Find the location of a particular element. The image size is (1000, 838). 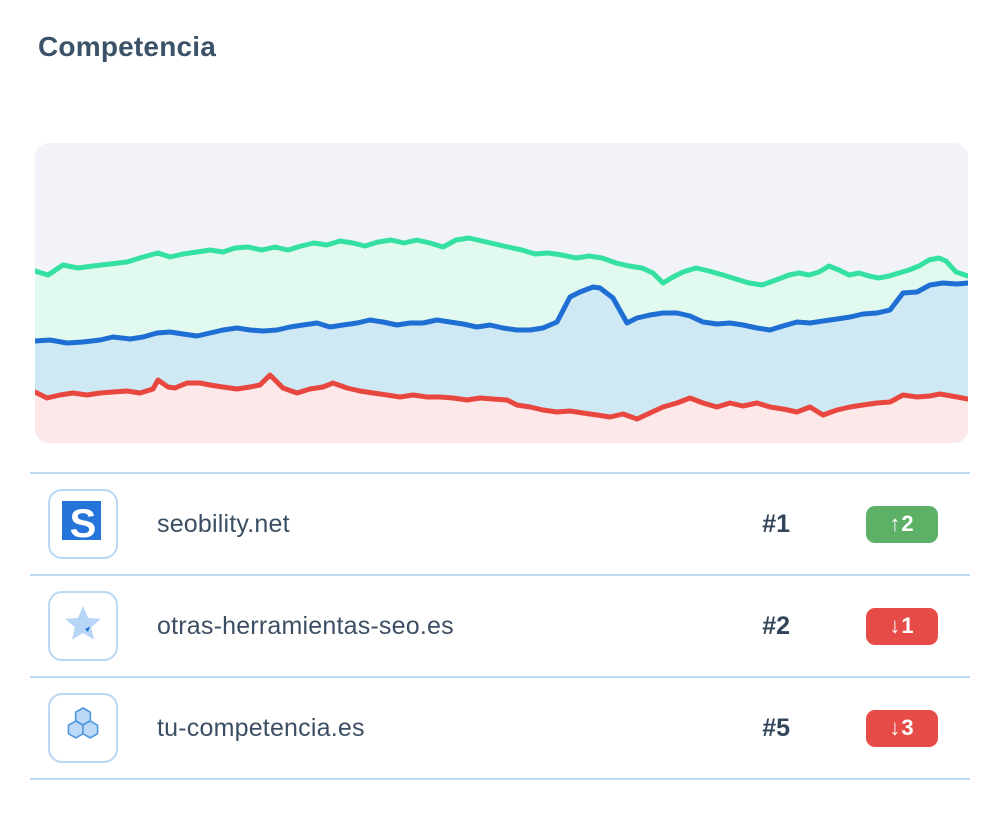

competitor-domain: otras-herramientas-seo.es is located at coordinates (305, 625).